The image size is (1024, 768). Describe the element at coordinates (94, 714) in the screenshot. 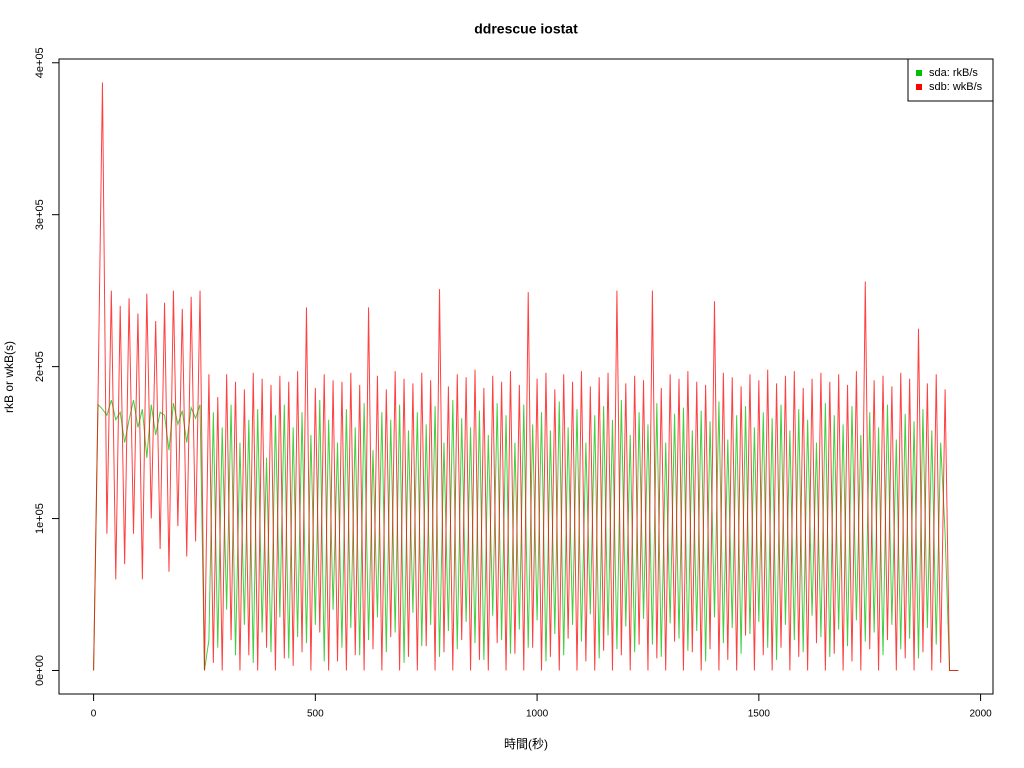

I see `x-tick-label: 0` at that location.